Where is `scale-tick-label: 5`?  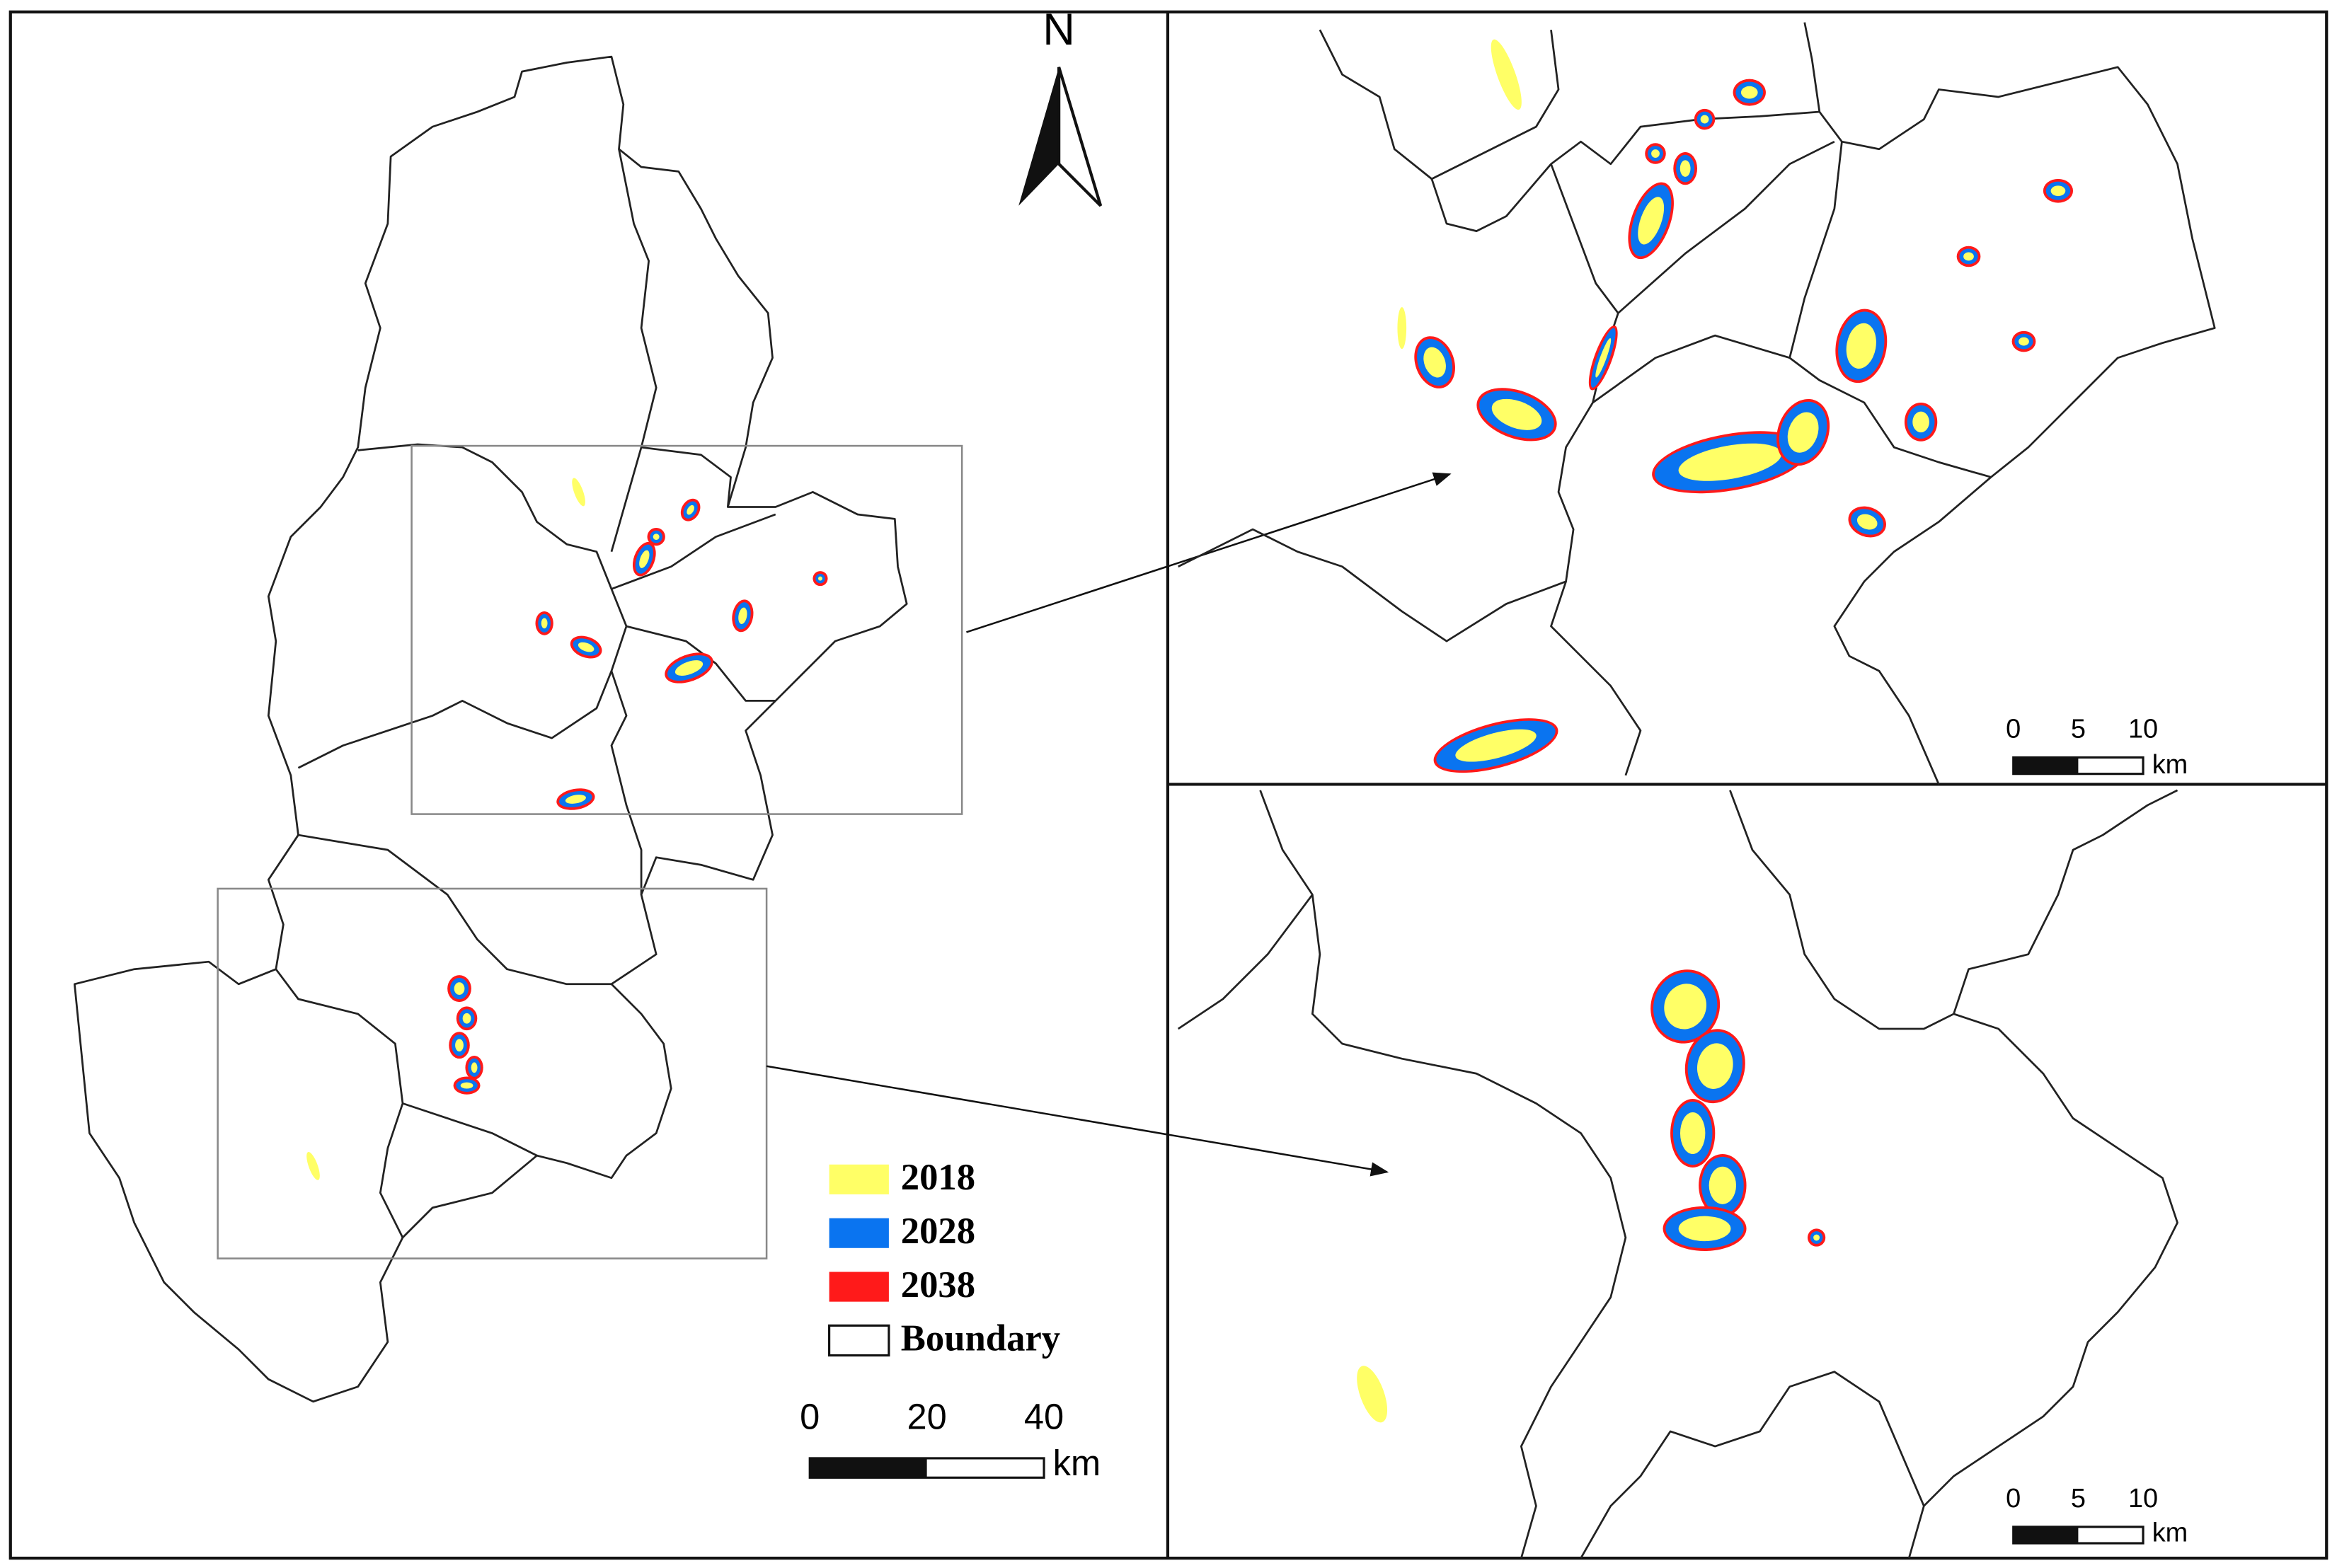 scale-tick-label: 5 is located at coordinates (2078, 1499).